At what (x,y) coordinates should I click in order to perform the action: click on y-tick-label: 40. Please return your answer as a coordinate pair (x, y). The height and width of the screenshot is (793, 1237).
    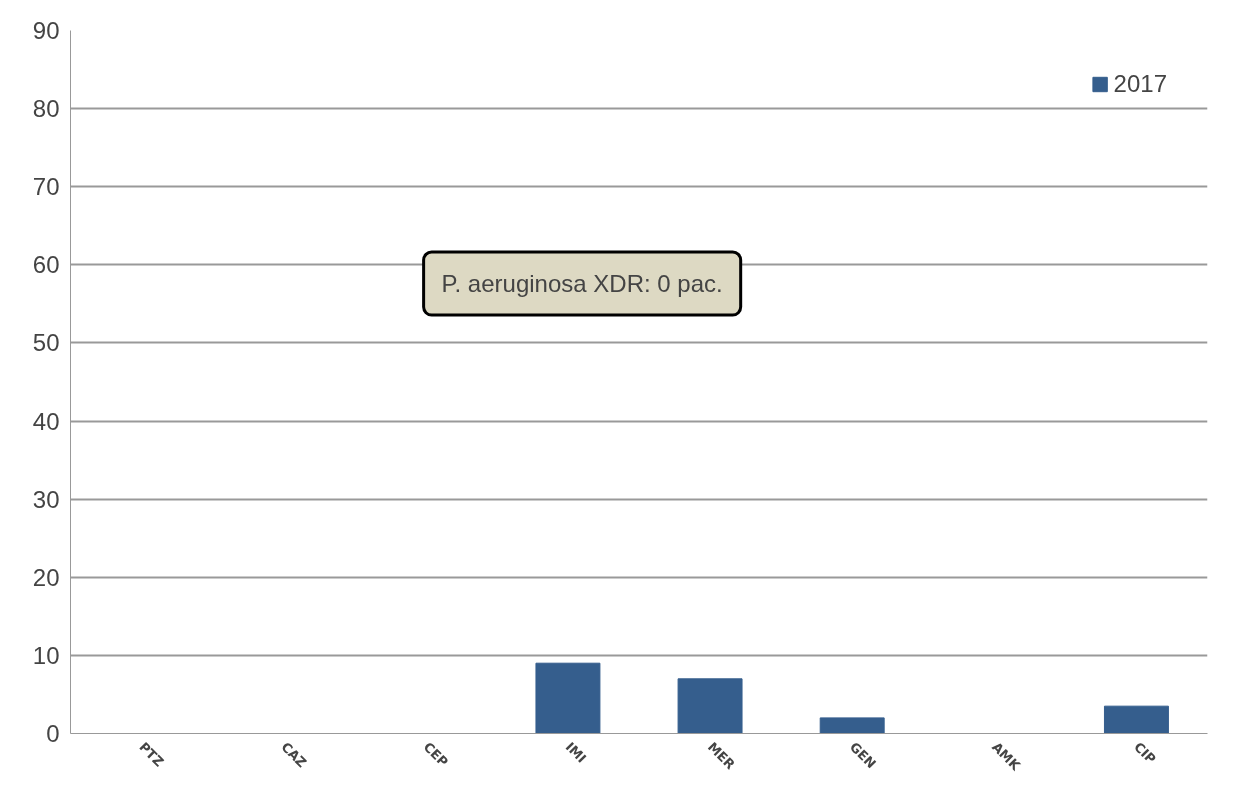
    Looking at the image, I should click on (46, 421).